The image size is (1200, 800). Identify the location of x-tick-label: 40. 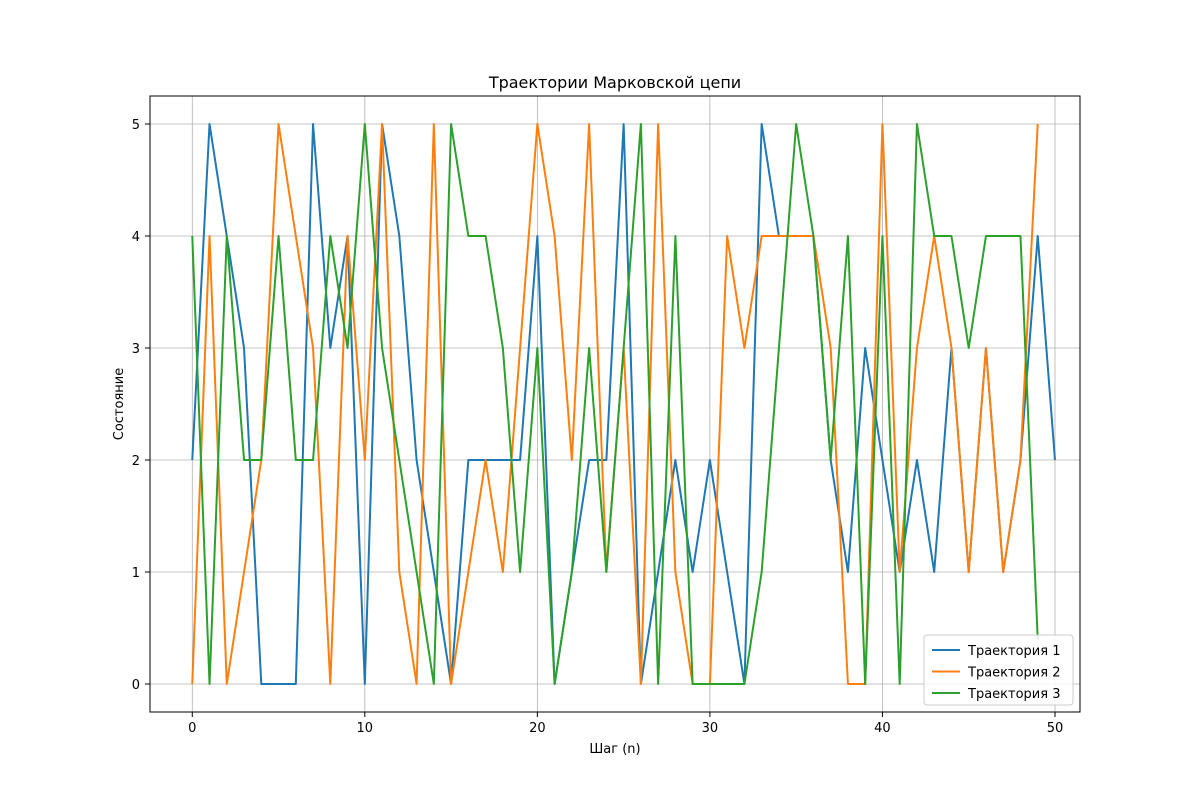
(882, 728).